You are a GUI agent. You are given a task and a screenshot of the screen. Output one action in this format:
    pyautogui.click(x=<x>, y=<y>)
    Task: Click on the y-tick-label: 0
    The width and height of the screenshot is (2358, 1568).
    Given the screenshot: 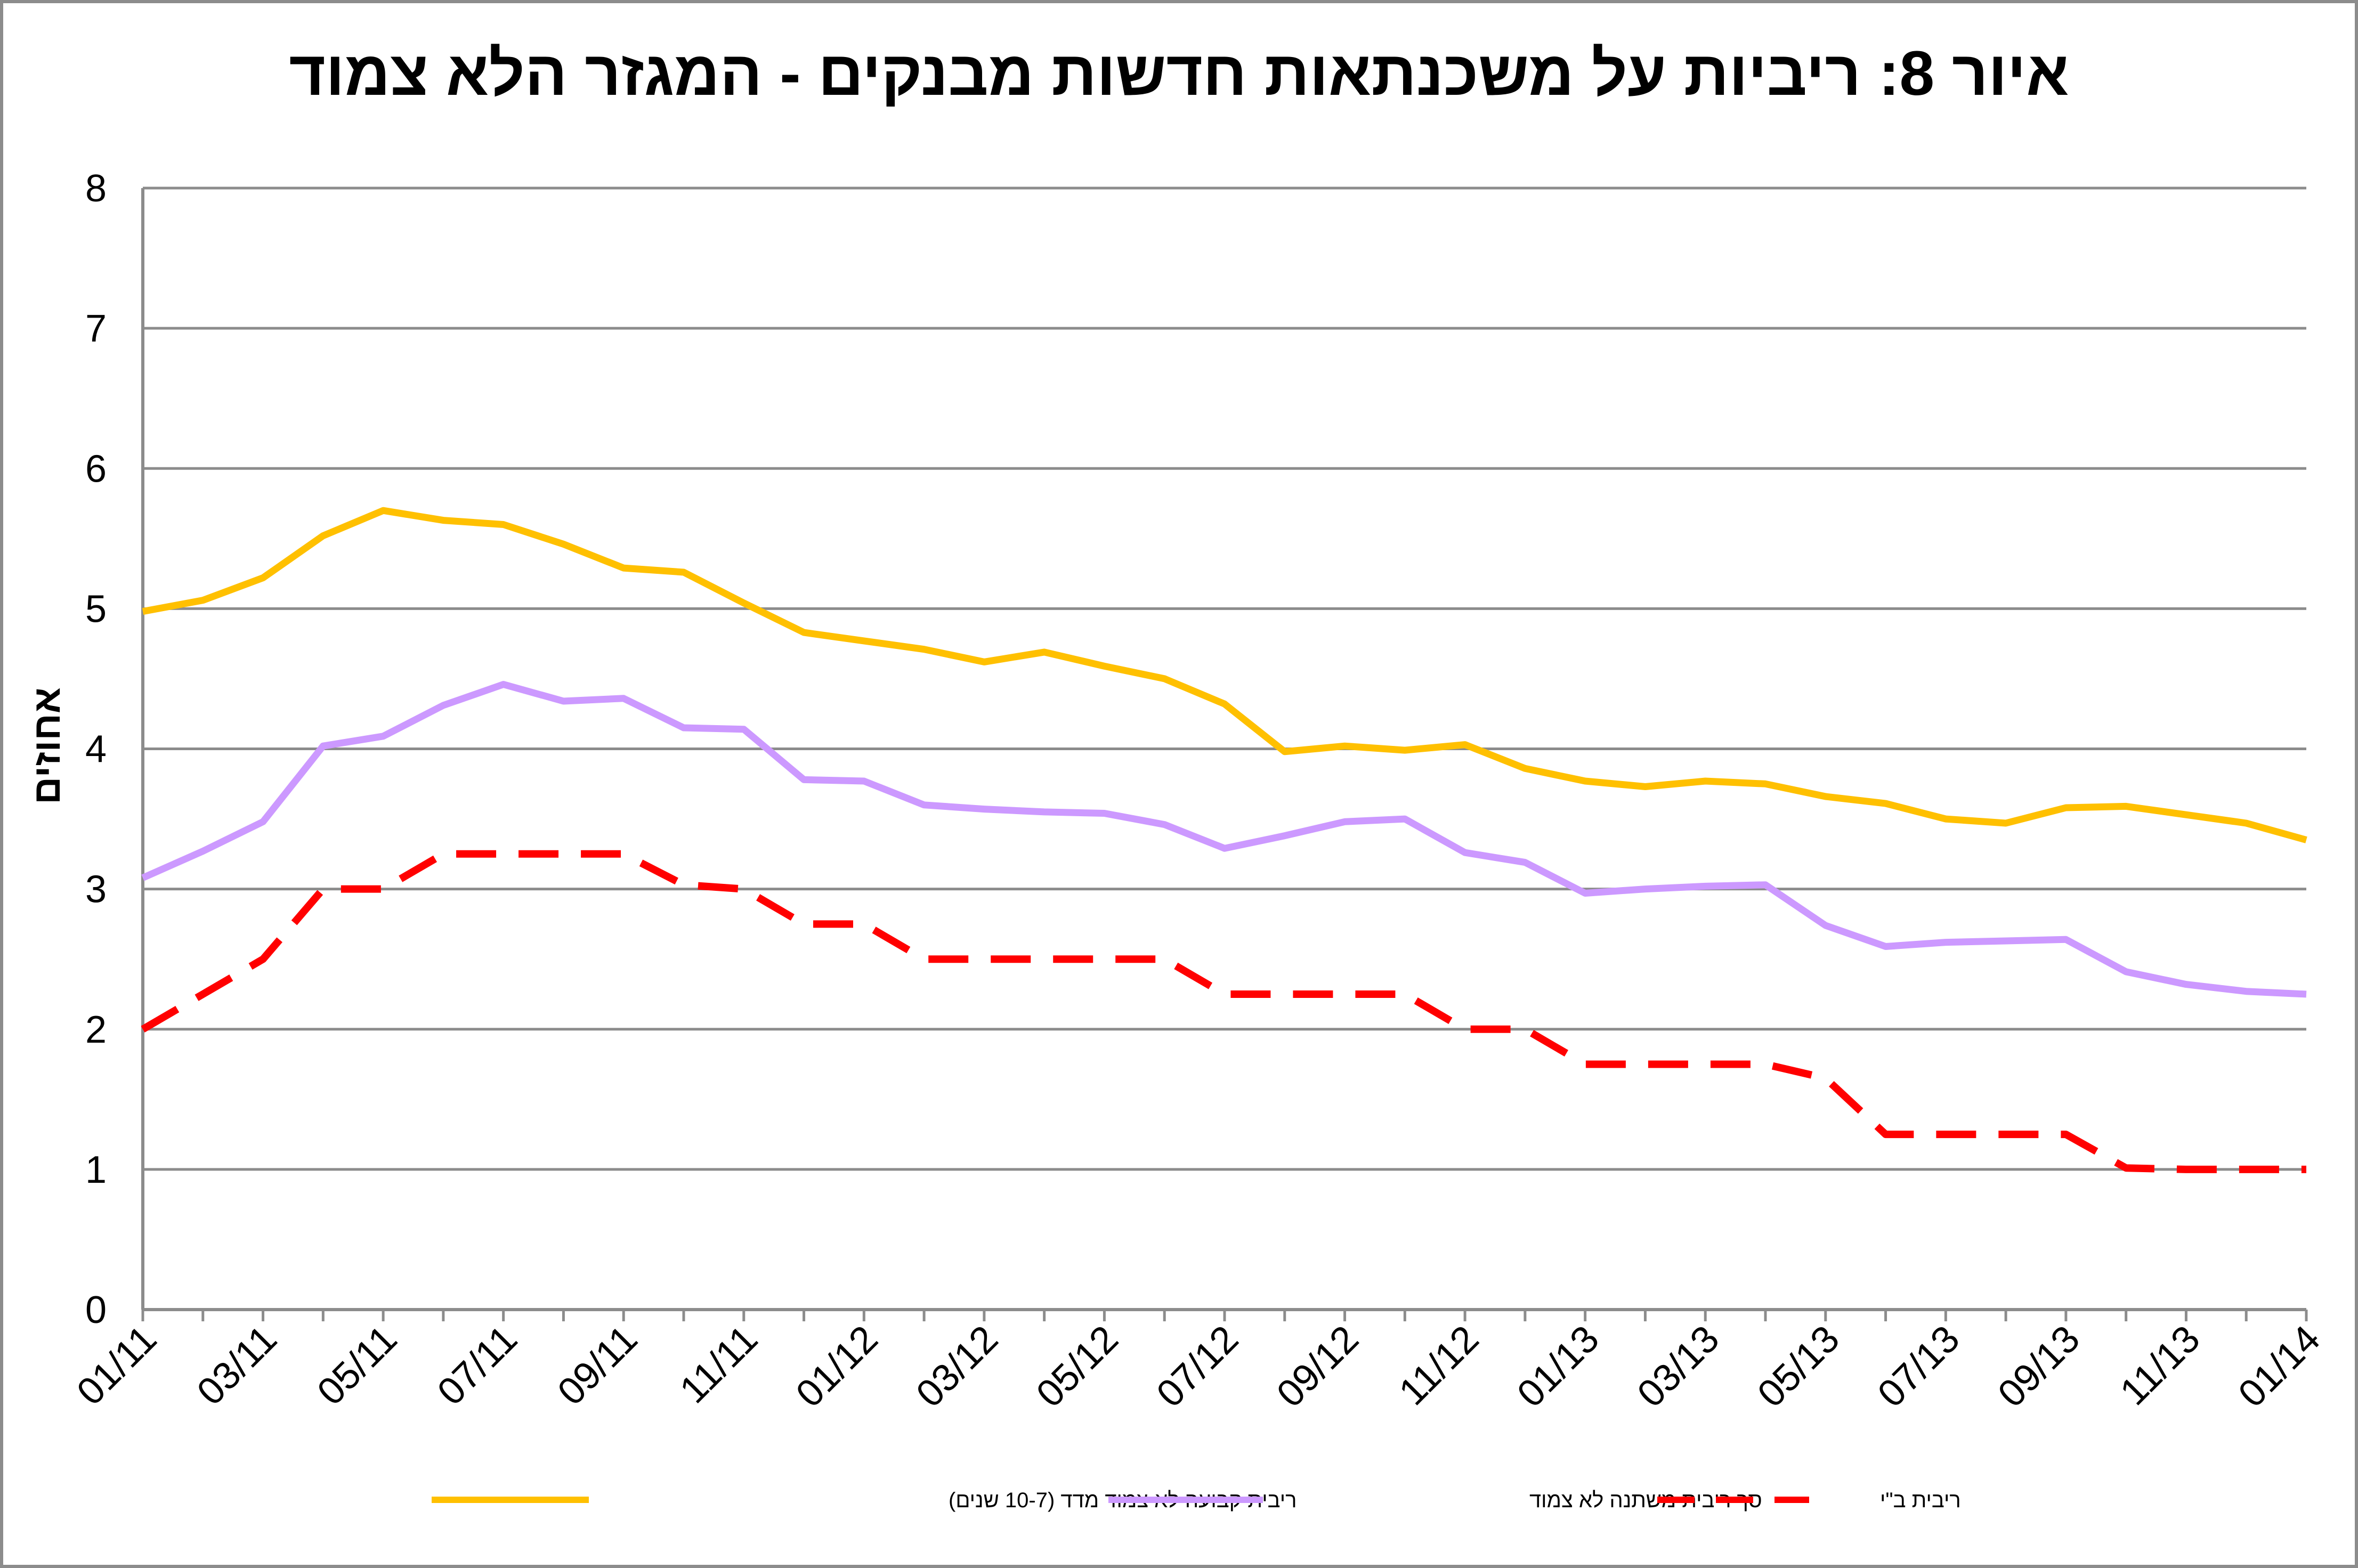 What is the action you would take?
    pyautogui.click(x=96, y=1310)
    